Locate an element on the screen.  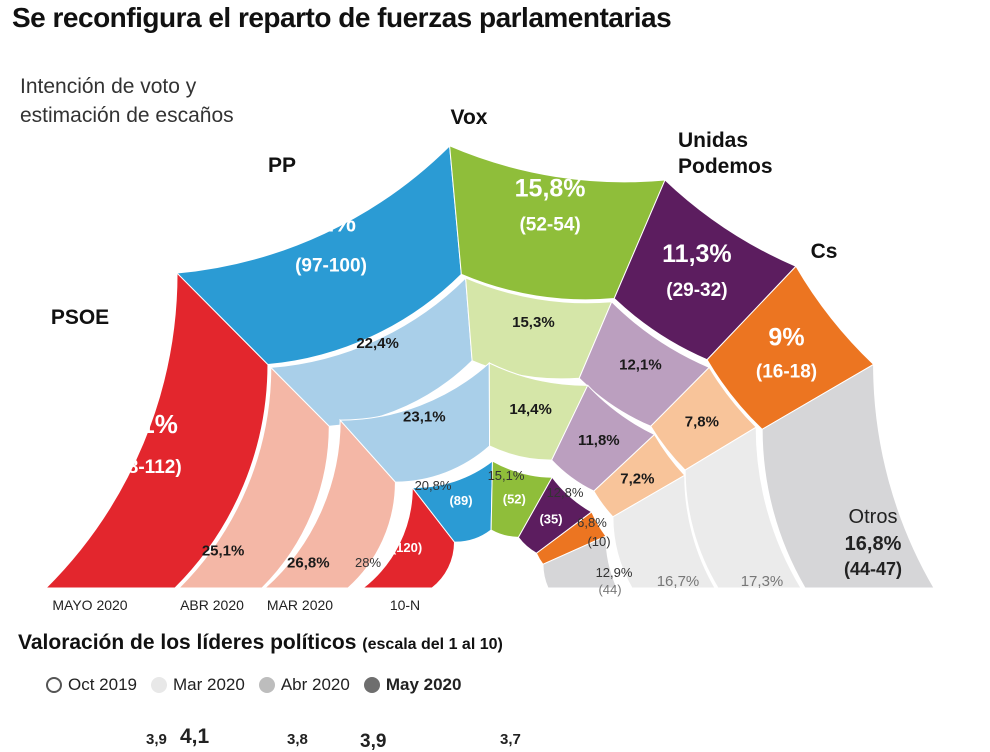
seat-label-otros-10n: (44) is located at coordinates (609, 589).